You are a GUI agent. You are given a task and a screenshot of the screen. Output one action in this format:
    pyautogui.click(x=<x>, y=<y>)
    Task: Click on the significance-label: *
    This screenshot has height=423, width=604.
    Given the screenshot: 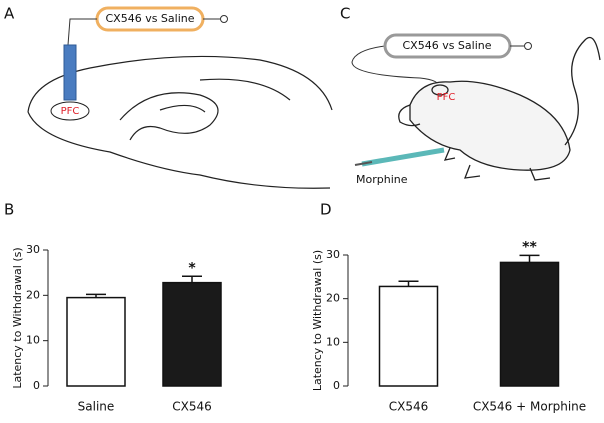 What is the action you would take?
    pyautogui.click(x=192, y=268)
    